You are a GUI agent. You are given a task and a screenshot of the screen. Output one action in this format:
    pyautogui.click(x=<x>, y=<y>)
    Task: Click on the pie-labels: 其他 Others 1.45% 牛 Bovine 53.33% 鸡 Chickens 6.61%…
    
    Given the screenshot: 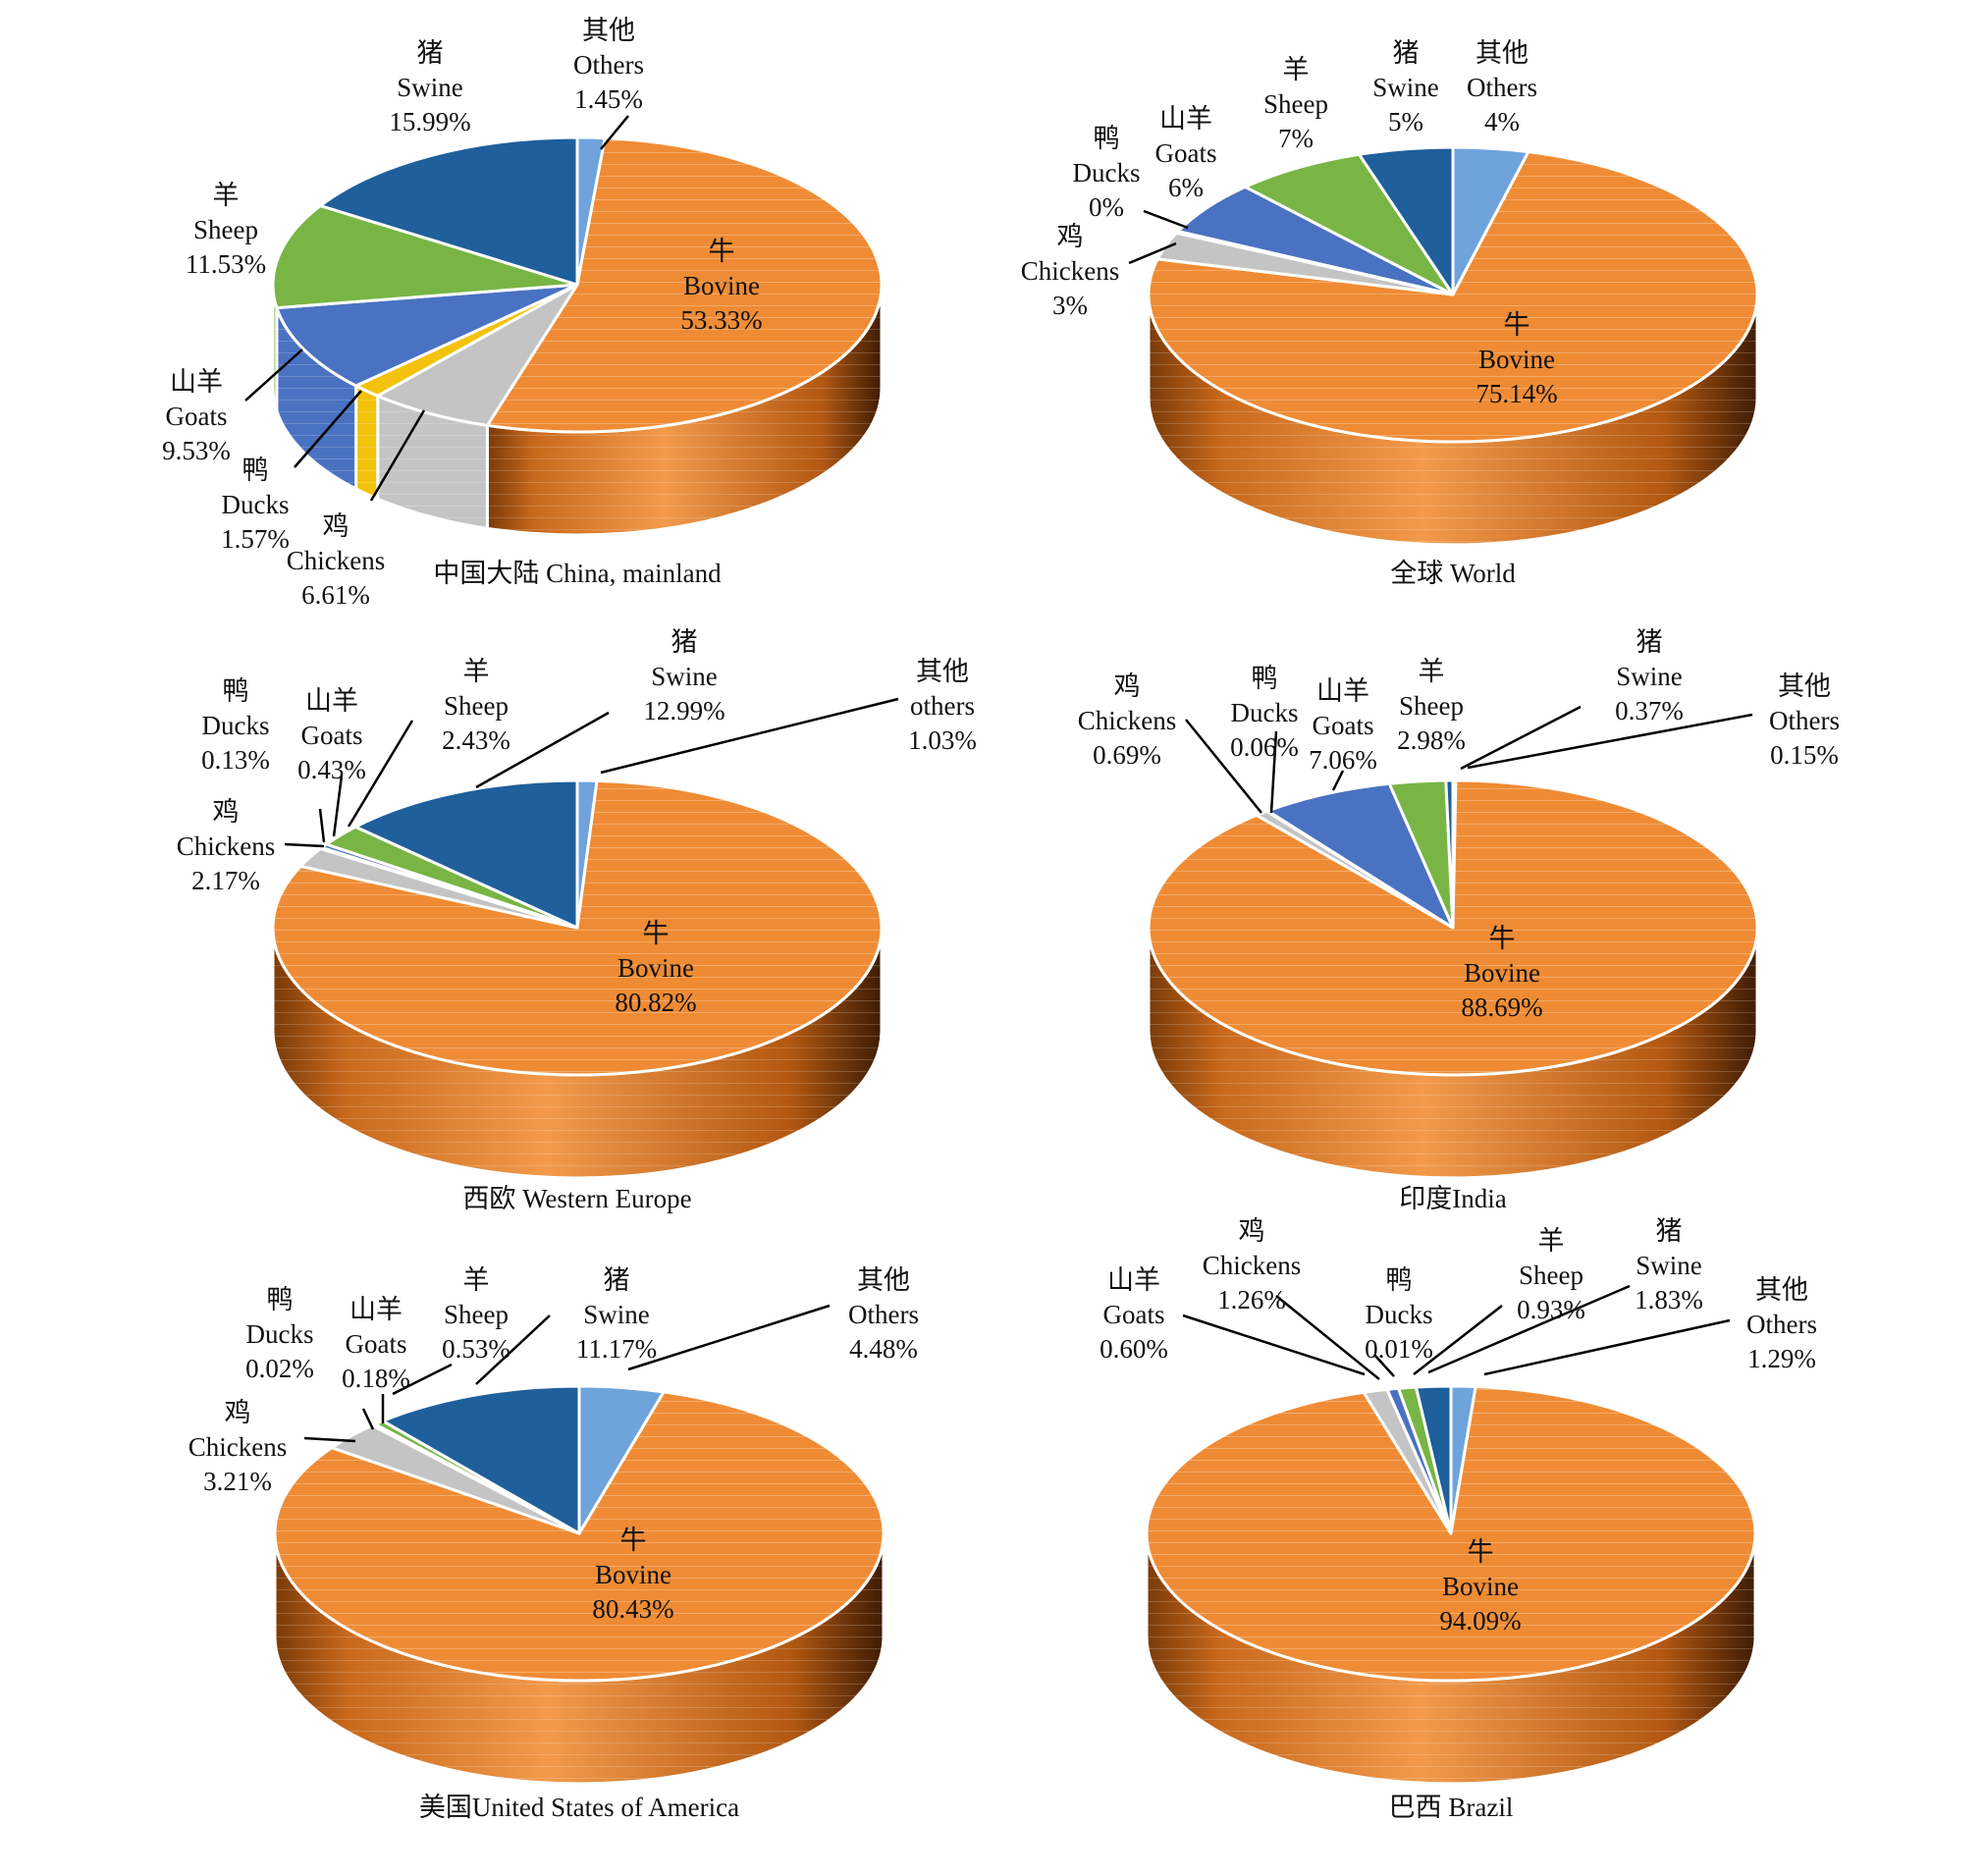 What is the action you would take?
    pyautogui.click(x=463, y=313)
    